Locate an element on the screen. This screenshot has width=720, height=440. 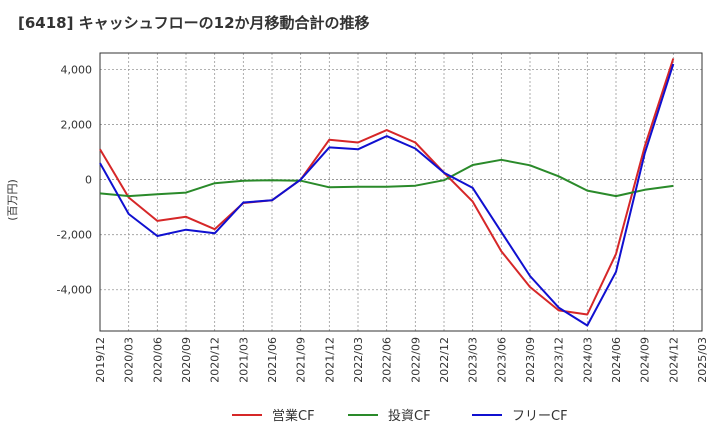
x-tick-label: 2021/03 is located at coordinates (243, 360).